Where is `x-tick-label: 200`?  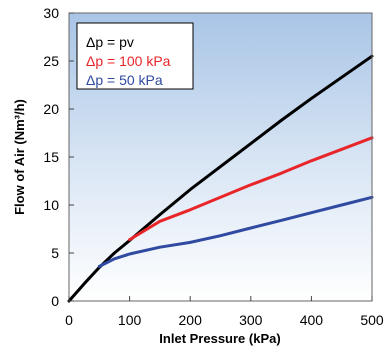
x-tick-label: 200 is located at coordinates (191, 320).